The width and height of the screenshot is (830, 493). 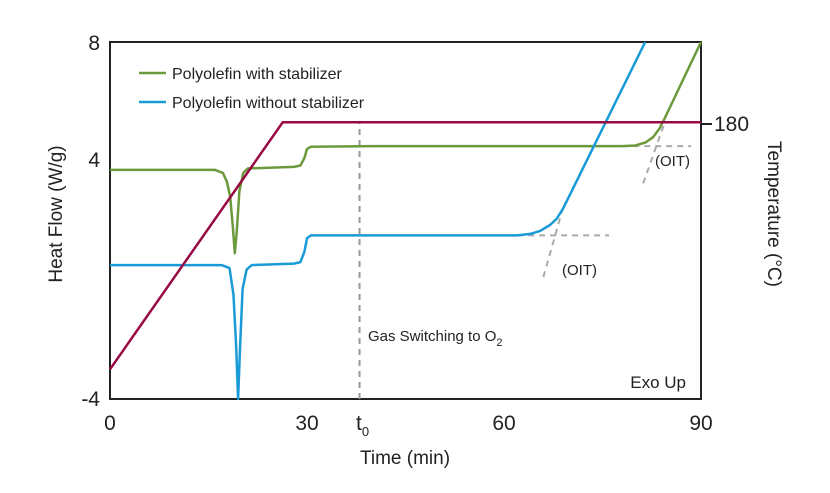 I want to click on x-tick-label-60: 60, so click(x=503, y=423).